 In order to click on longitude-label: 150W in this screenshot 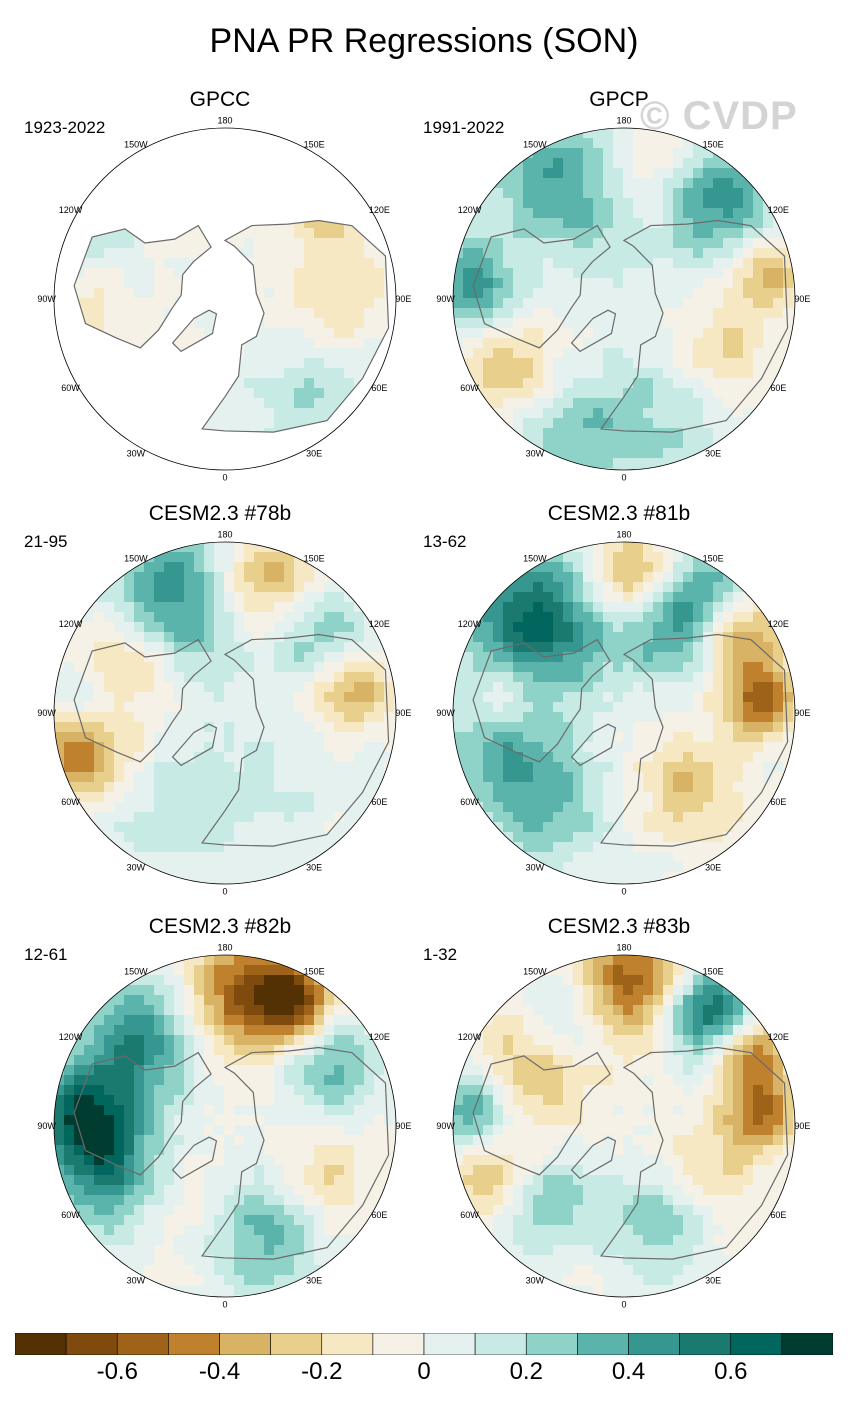, I will do `click(136, 145)`.